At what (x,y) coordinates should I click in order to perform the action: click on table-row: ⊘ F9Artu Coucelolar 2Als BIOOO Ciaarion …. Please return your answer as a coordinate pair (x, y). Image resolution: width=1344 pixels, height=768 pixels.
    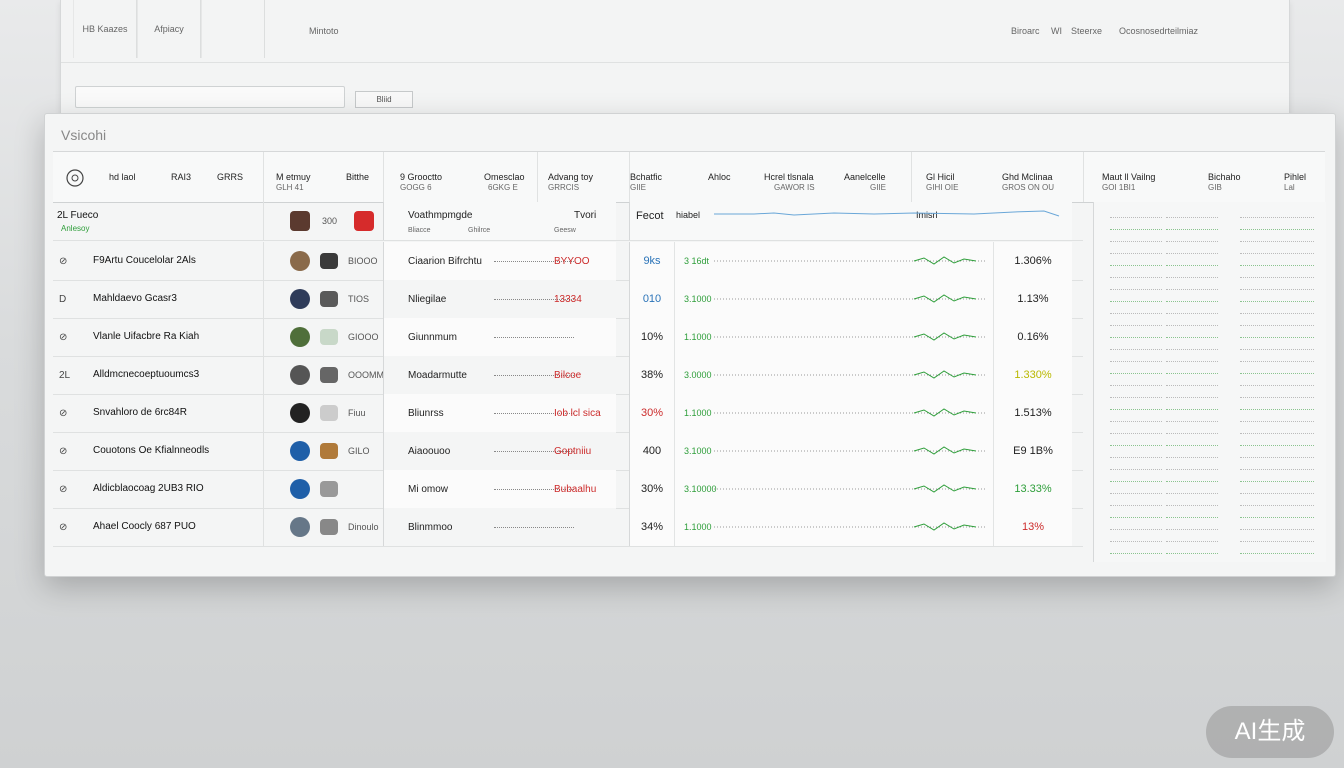
    Looking at the image, I should click on (568, 261).